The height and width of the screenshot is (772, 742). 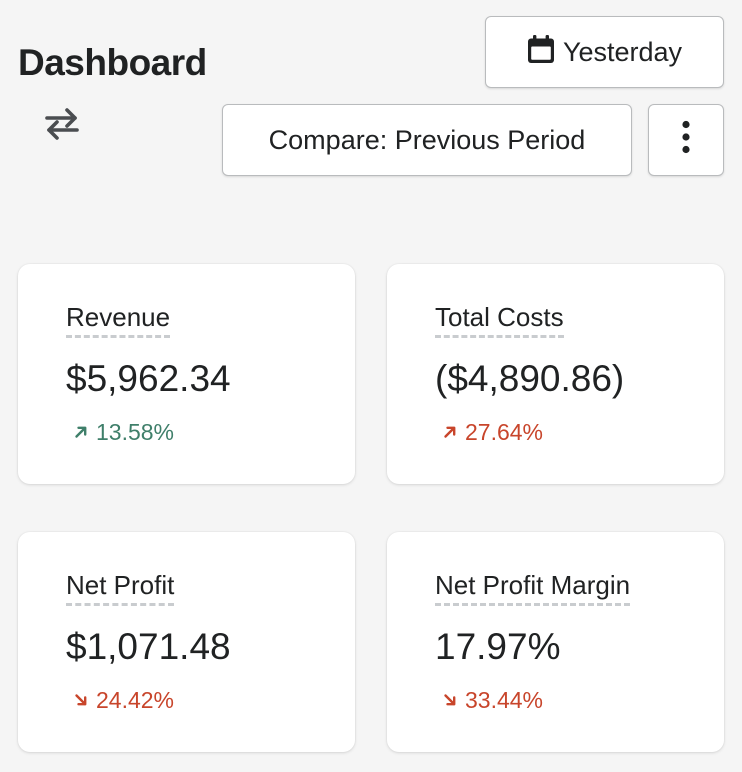 I want to click on metric-change: 24.42%, so click(x=124, y=700).